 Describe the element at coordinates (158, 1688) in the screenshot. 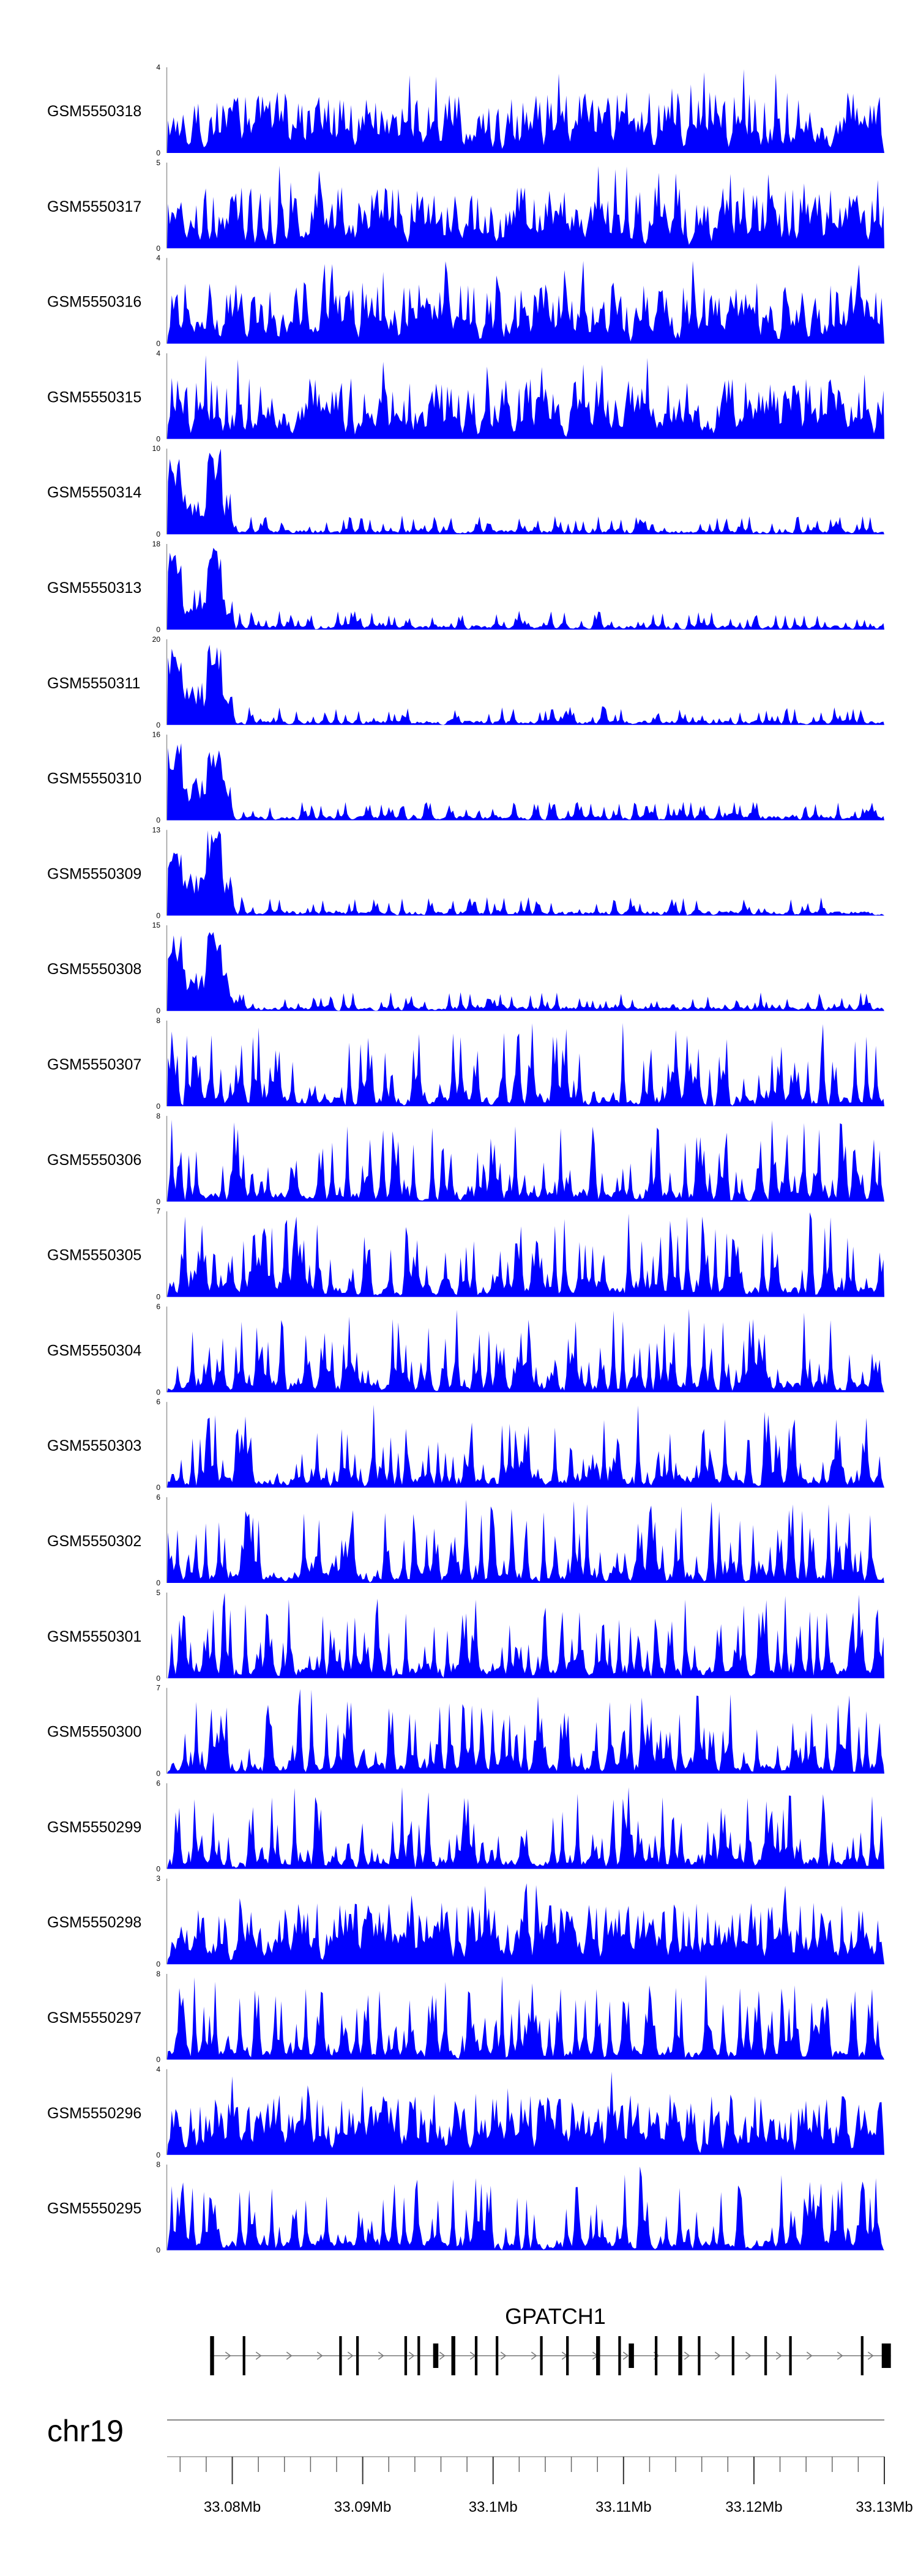

I see `track-ymax-label: 7` at that location.